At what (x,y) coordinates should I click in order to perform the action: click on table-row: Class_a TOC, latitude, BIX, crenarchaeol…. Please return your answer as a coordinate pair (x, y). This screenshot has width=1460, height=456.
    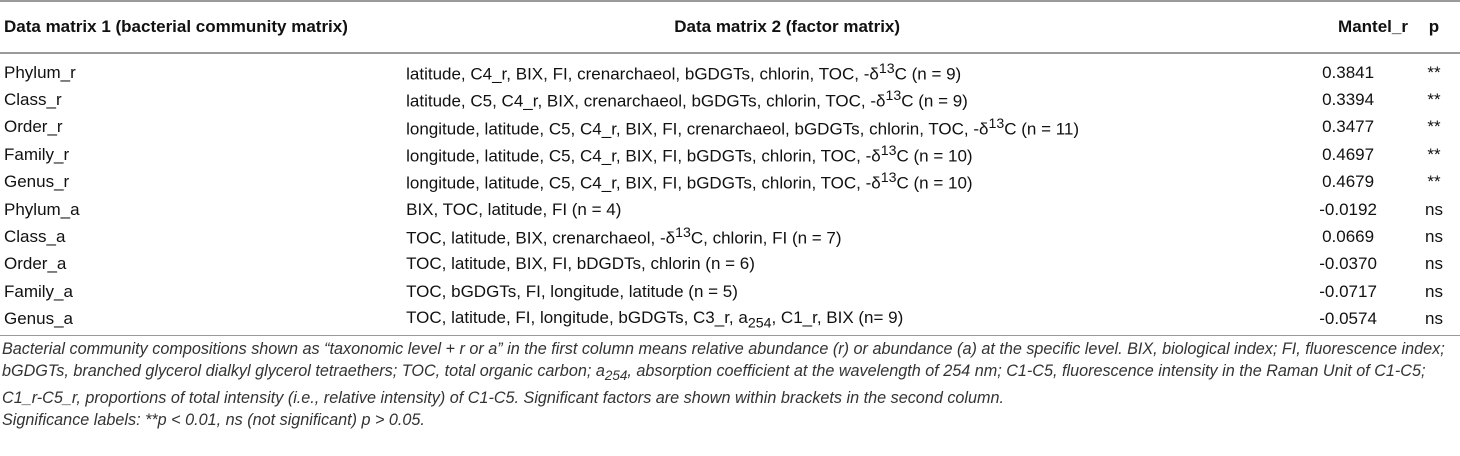
    Looking at the image, I should click on (730, 236).